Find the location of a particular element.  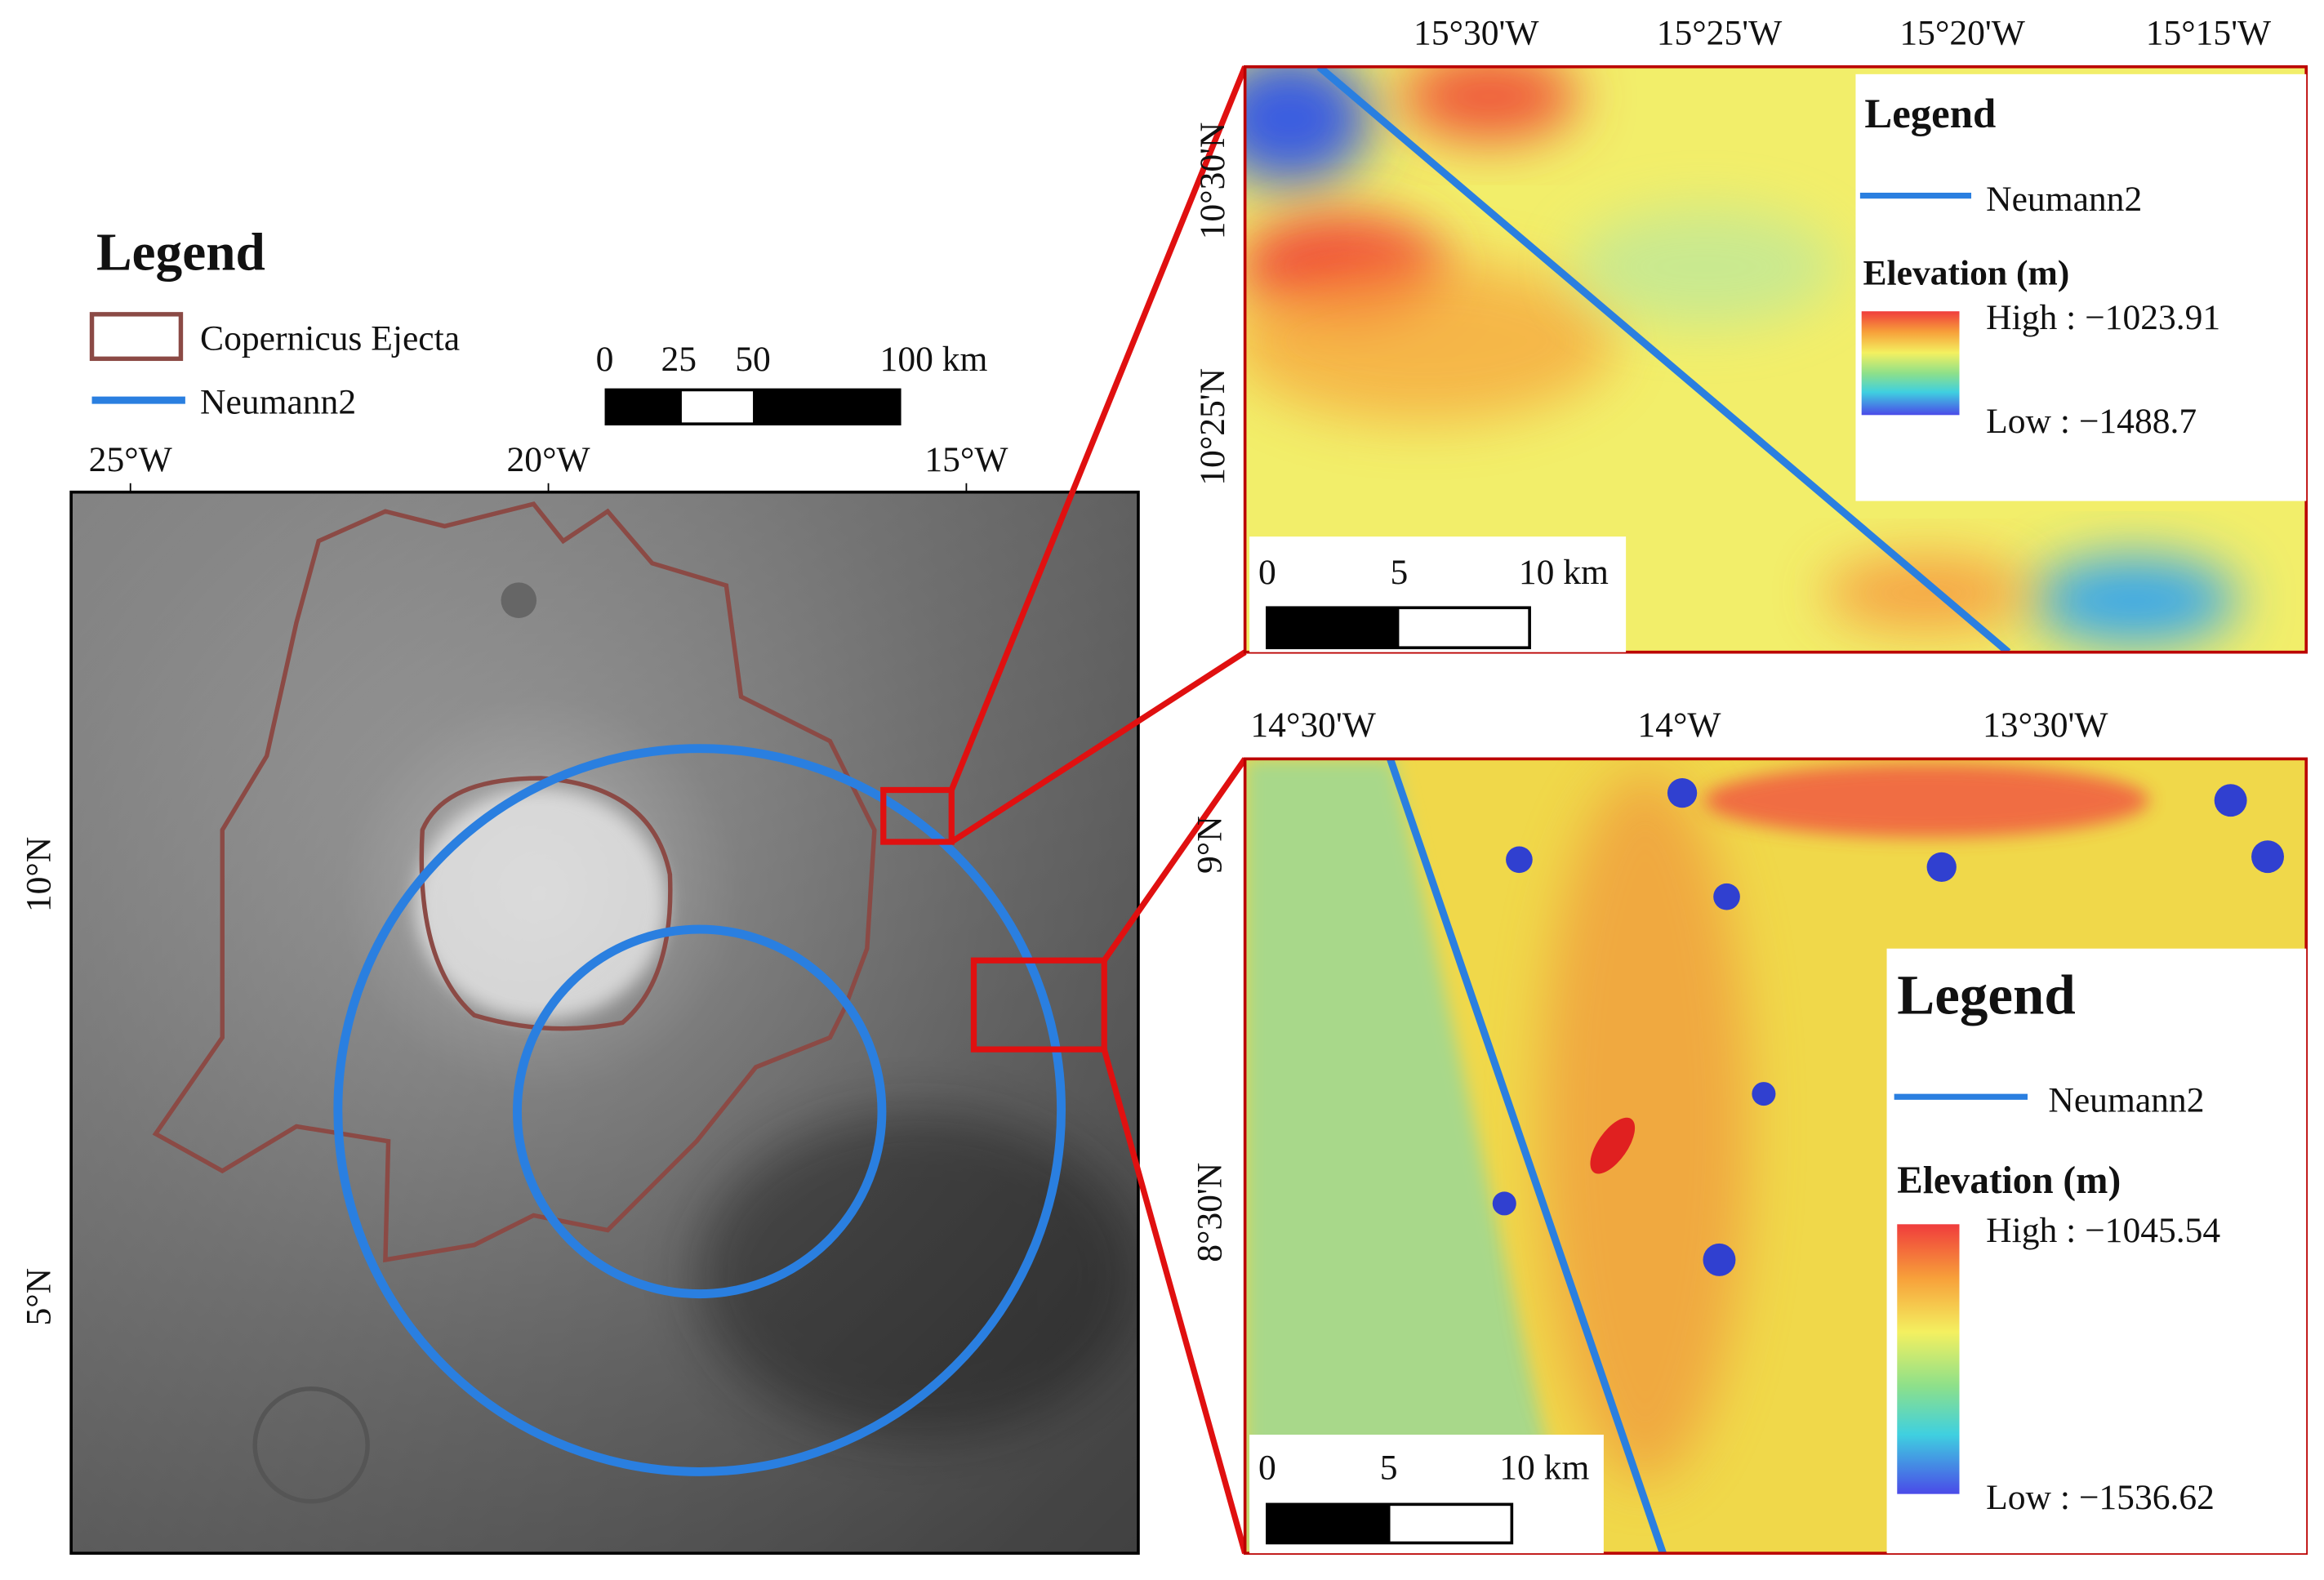

x-label: 15°15'W is located at coordinates (2209, 33).